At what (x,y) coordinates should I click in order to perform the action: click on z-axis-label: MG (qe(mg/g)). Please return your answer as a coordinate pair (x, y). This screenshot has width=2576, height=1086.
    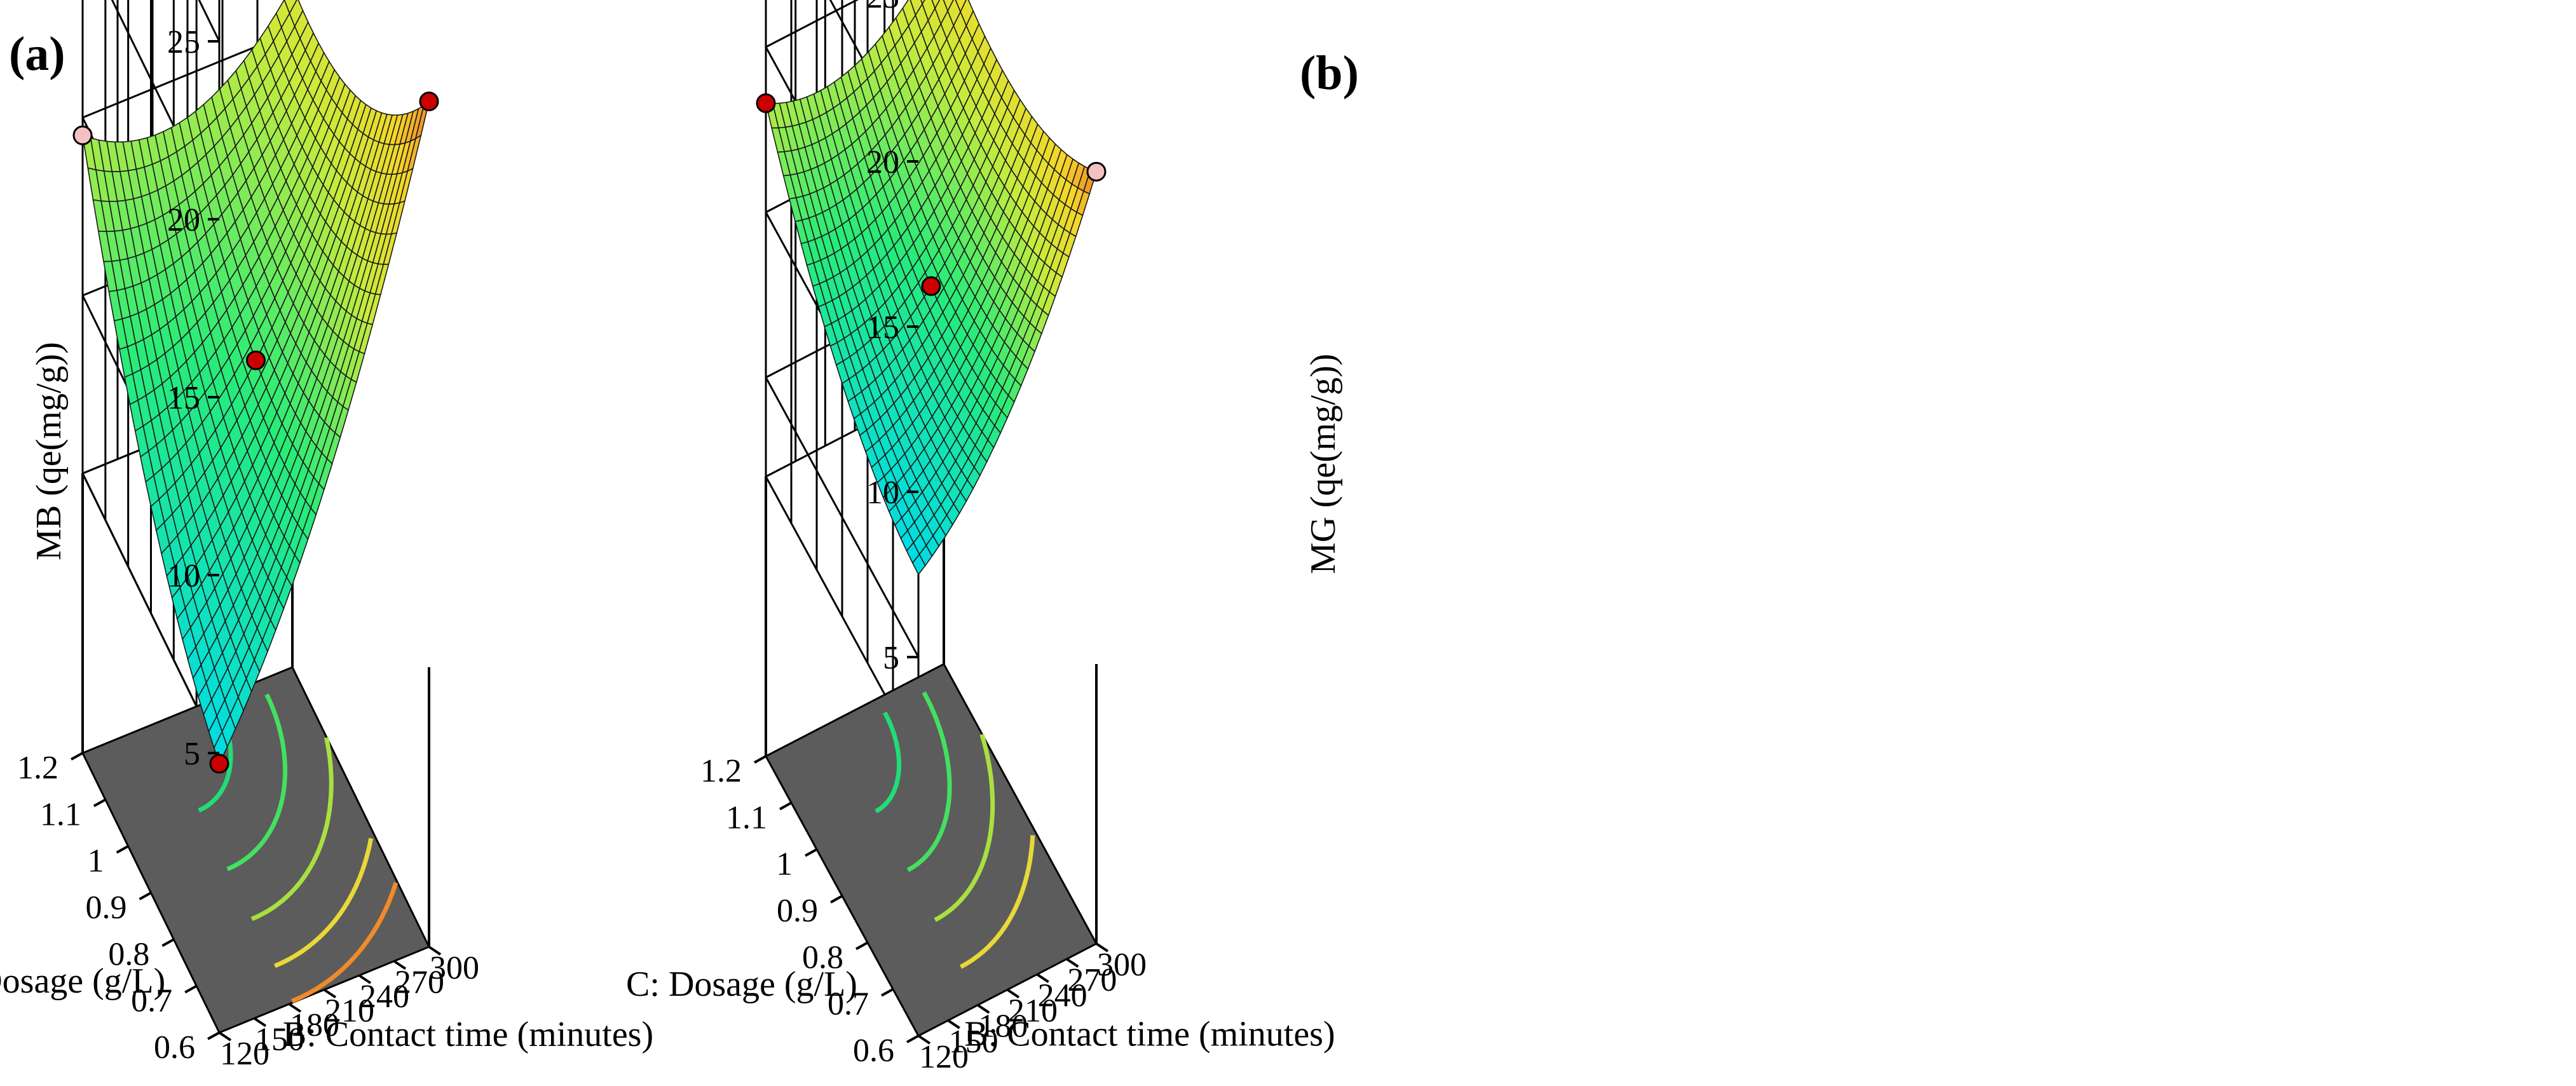
    Looking at the image, I should click on (1323, 464).